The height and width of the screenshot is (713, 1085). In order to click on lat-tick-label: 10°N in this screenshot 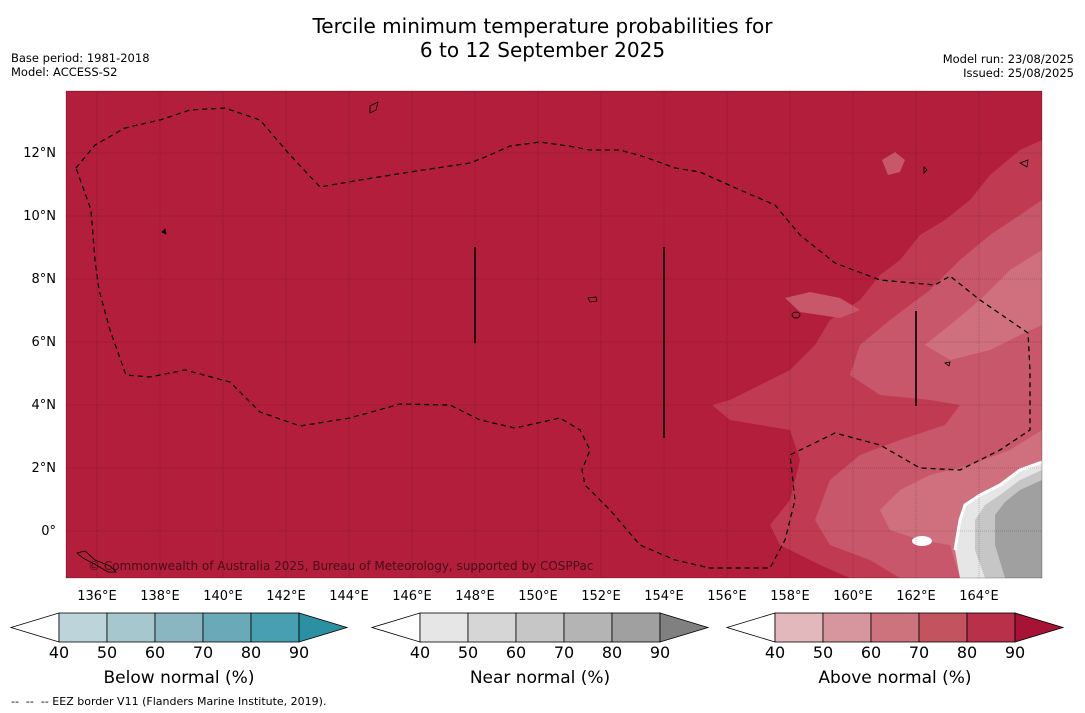, I will do `click(39, 216)`.